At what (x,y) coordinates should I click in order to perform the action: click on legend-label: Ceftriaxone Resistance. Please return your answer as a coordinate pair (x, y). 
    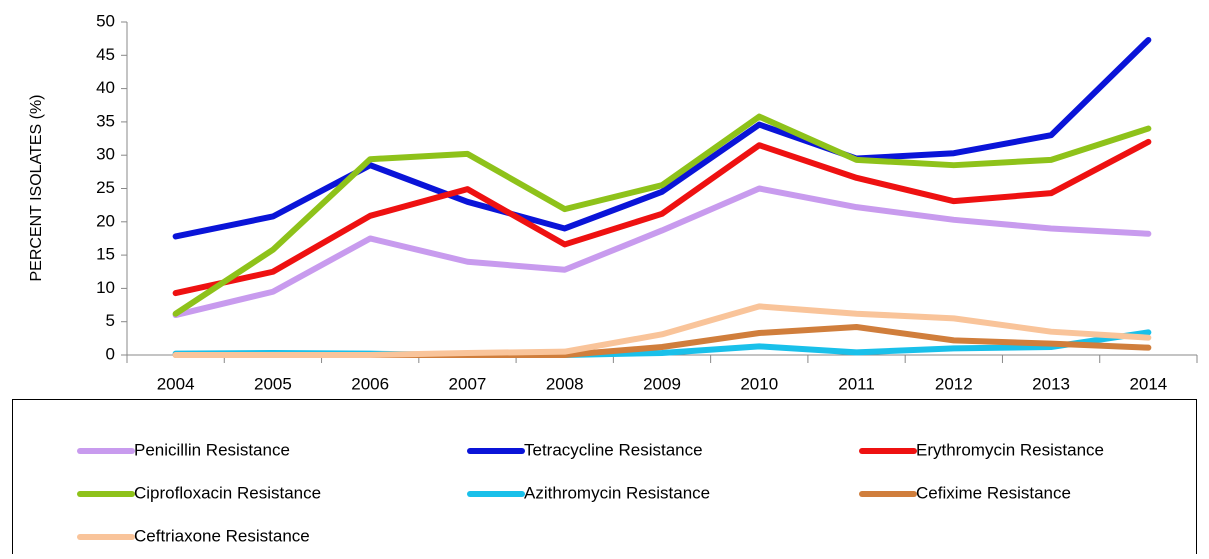
    Looking at the image, I should click on (222, 535).